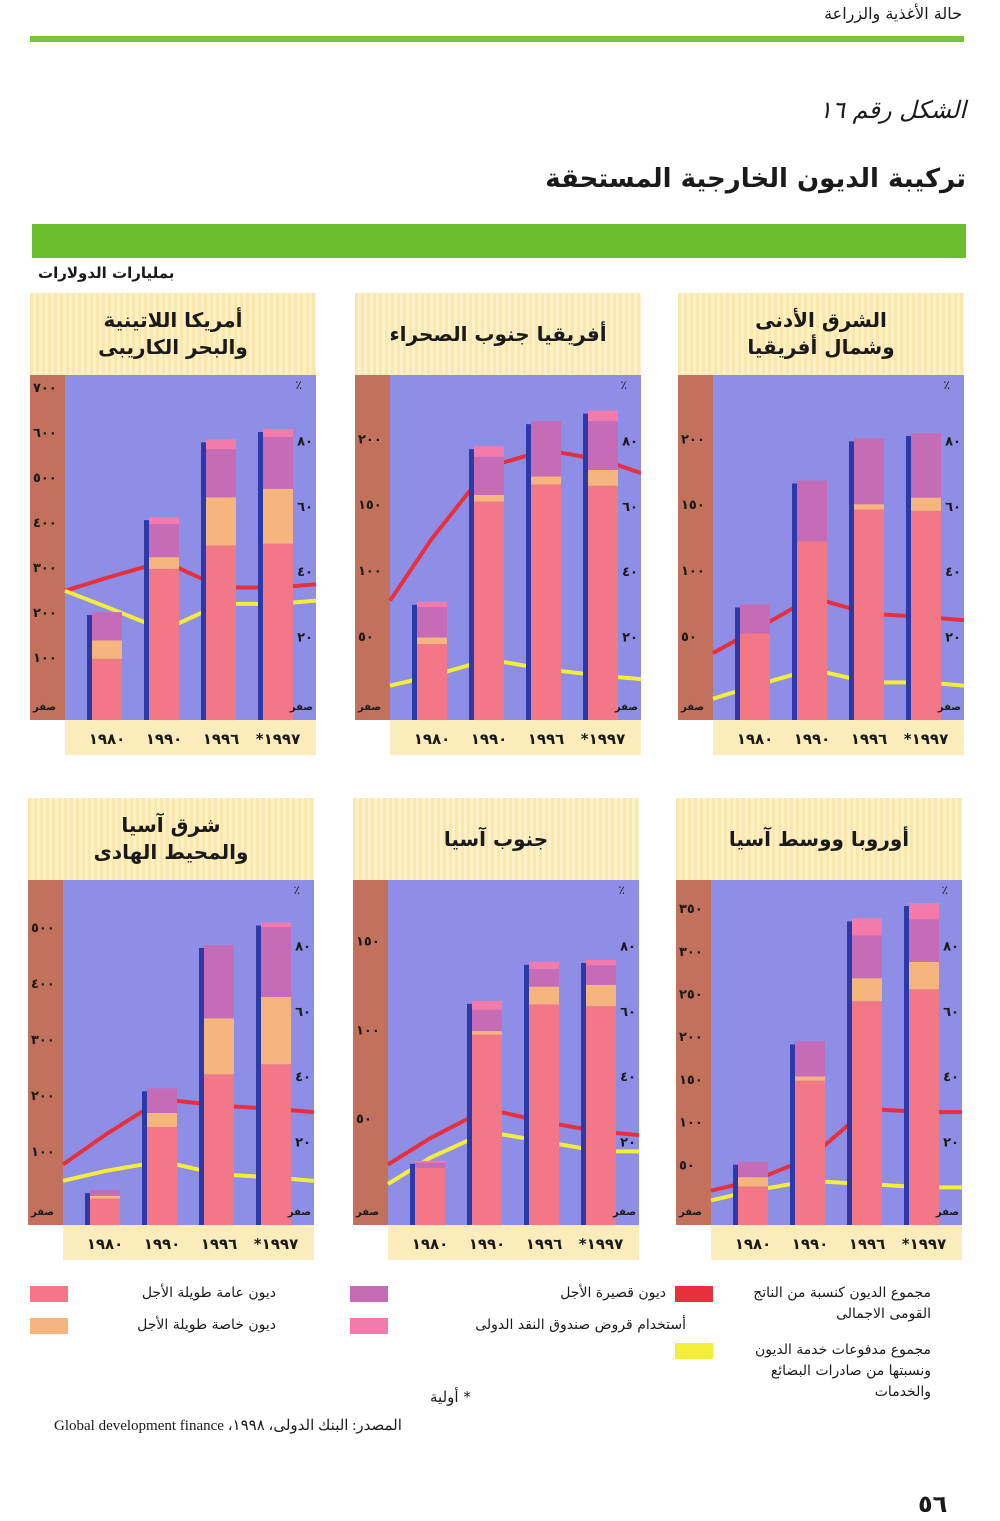 This screenshot has height=1521, width=1000. I want to click on legend-label: ديون خاصة طويلة الأجل, so click(206, 1325).